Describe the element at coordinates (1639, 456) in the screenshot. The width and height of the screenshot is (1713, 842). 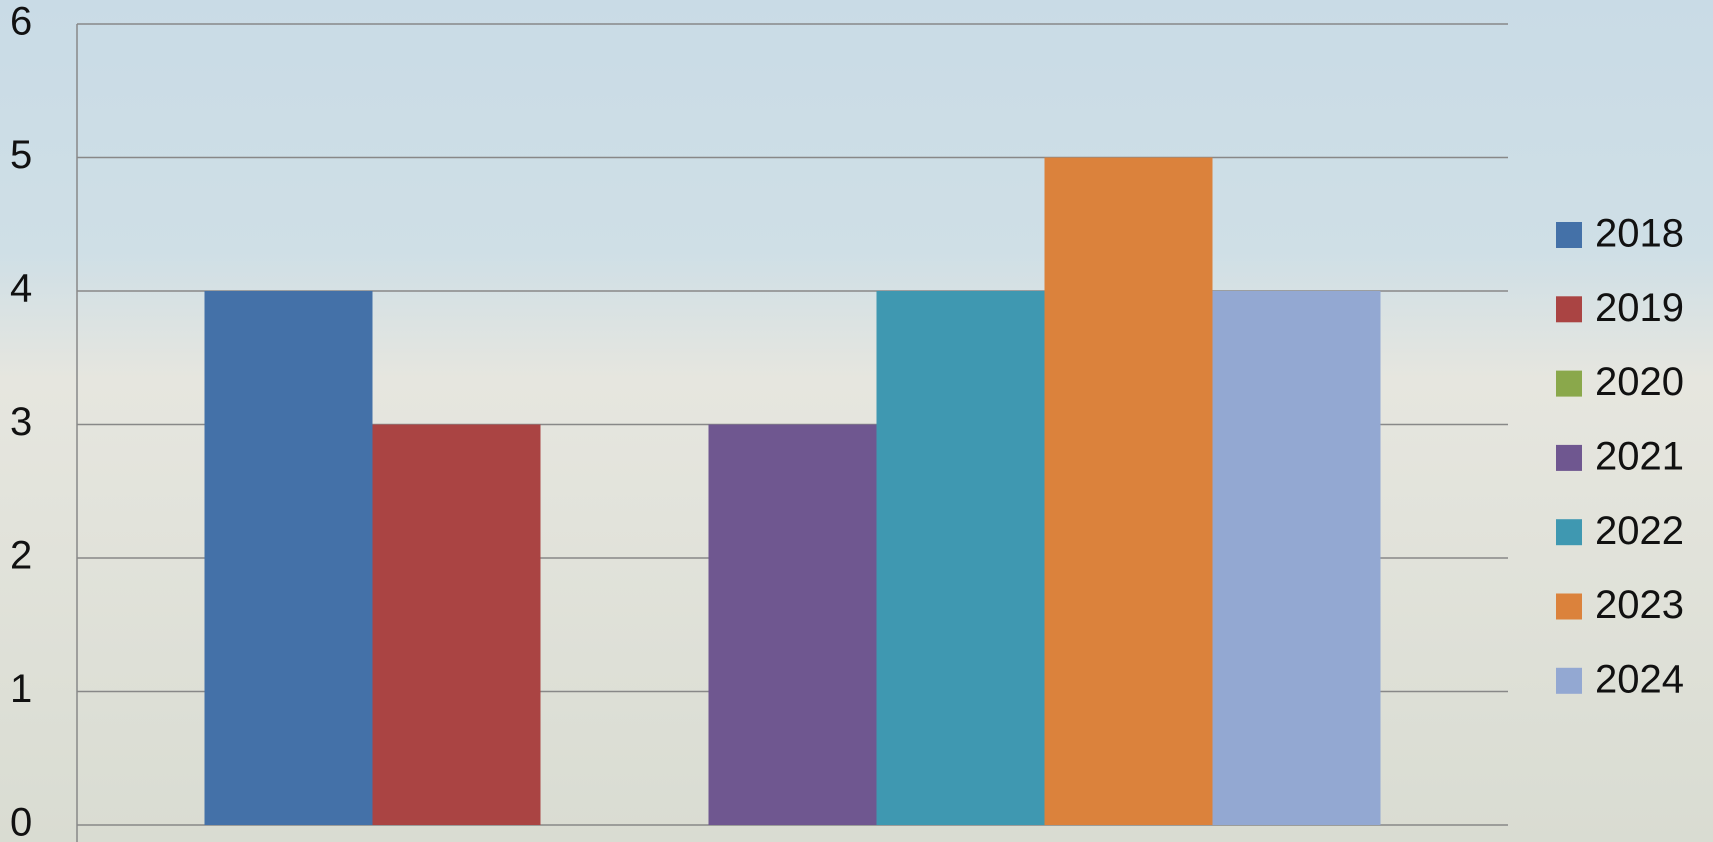
I see `legend-label: 2021` at that location.